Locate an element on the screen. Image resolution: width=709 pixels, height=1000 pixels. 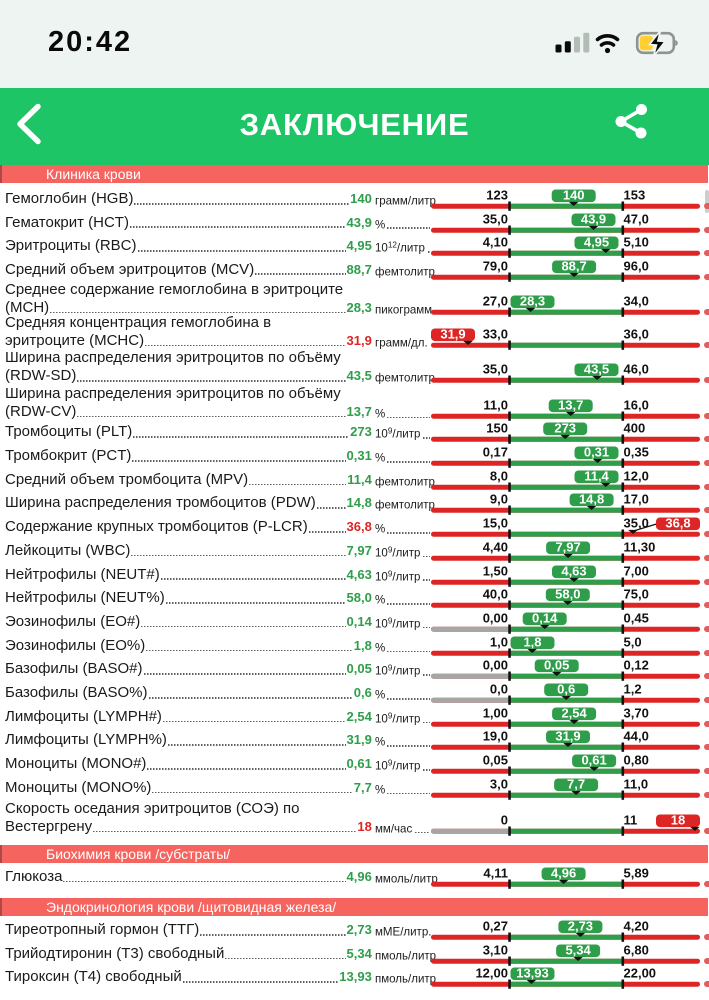
svg-text: 7,97 is located at coordinates (567, 548).